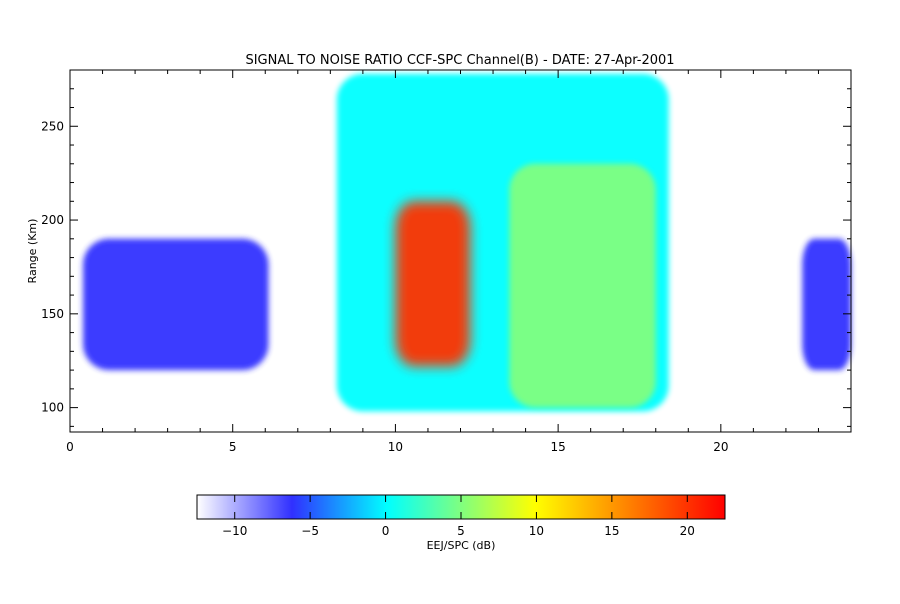 The width and height of the screenshot is (900, 604). I want to click on y-tick-label: 250, so click(52, 126).